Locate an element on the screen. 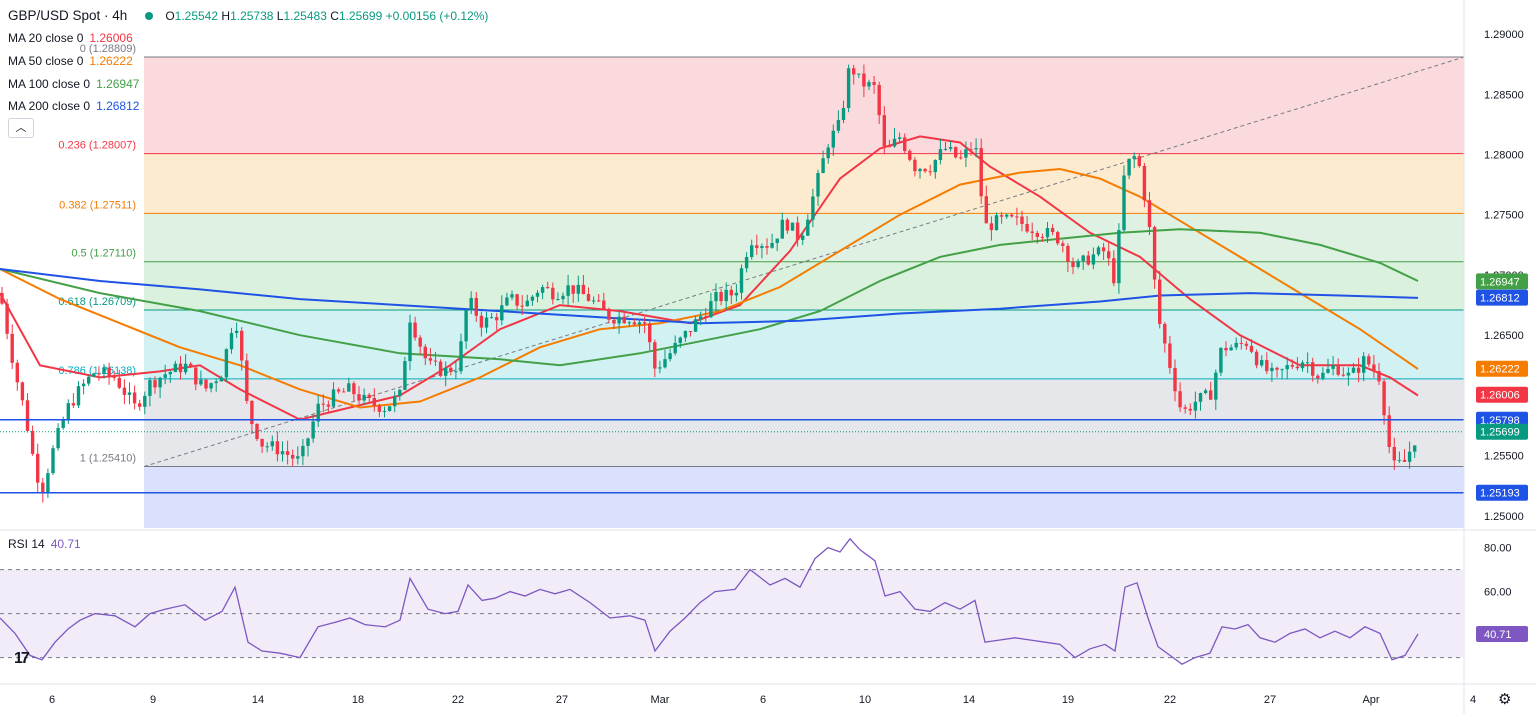 The height and width of the screenshot is (714, 1536). rsi-tick-label: 60.00 is located at coordinates (1498, 593).